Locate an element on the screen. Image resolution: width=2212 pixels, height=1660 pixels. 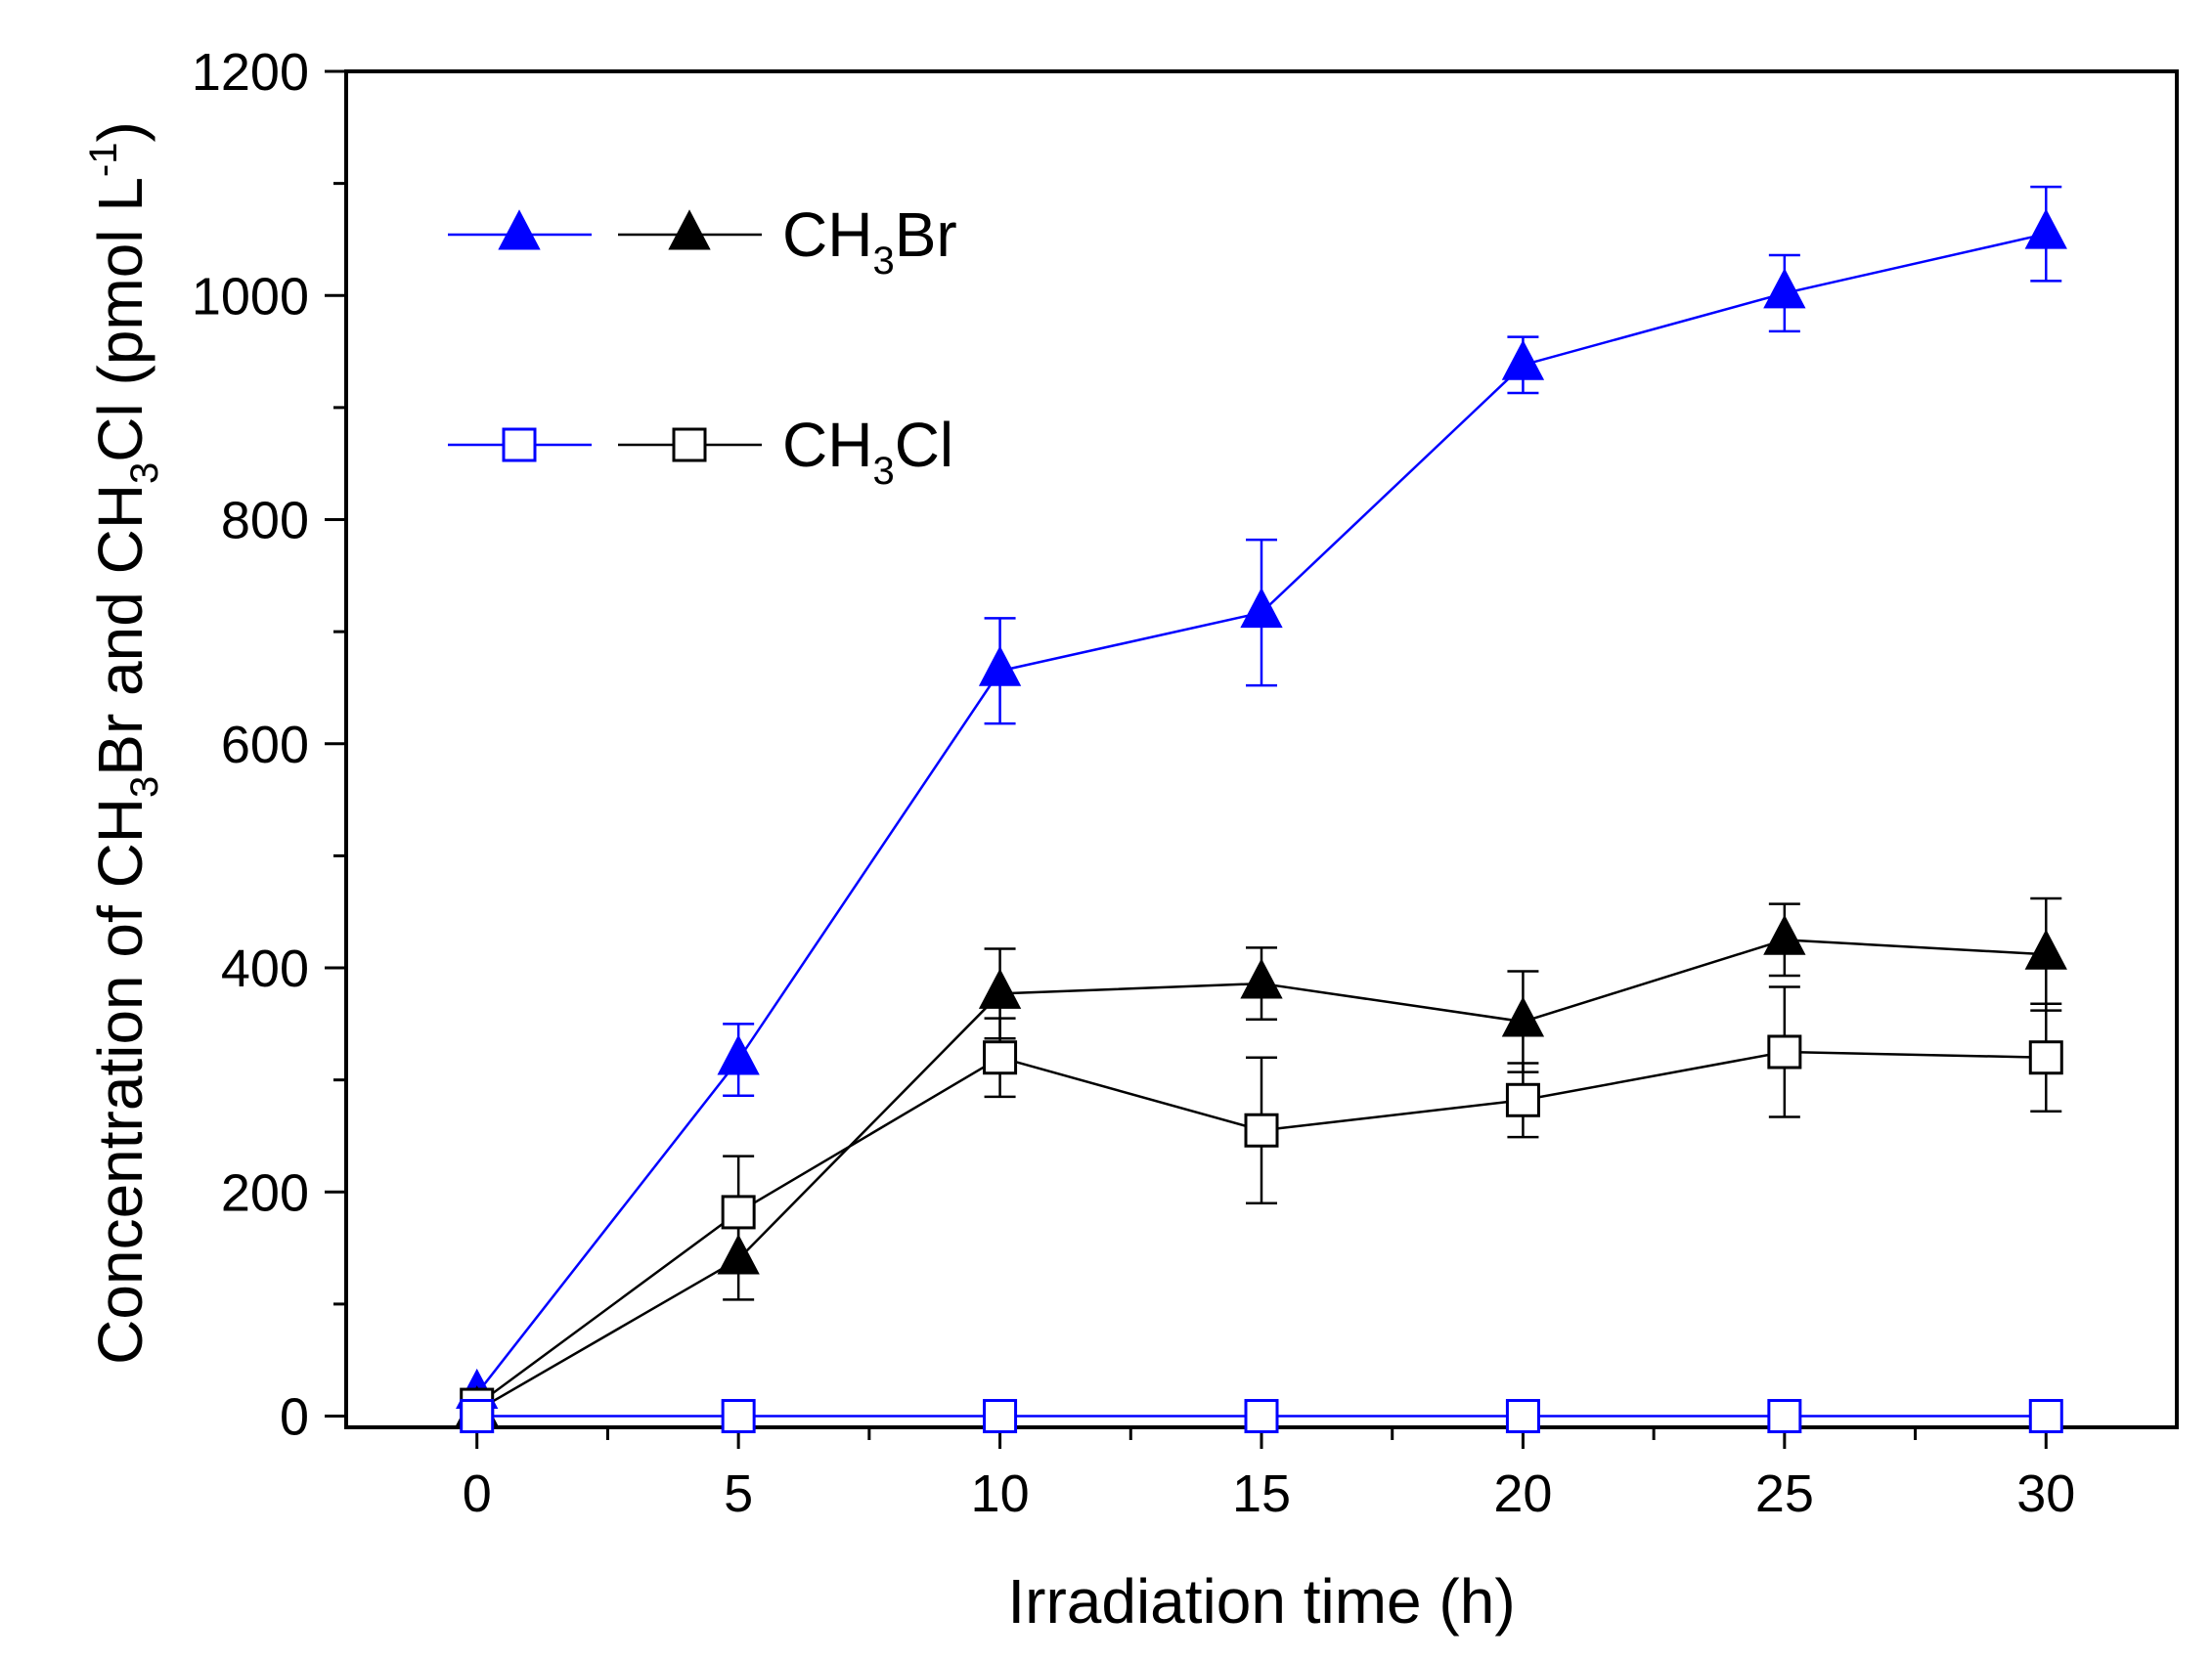
x-tick-label: 10 is located at coordinates (1001, 1493).